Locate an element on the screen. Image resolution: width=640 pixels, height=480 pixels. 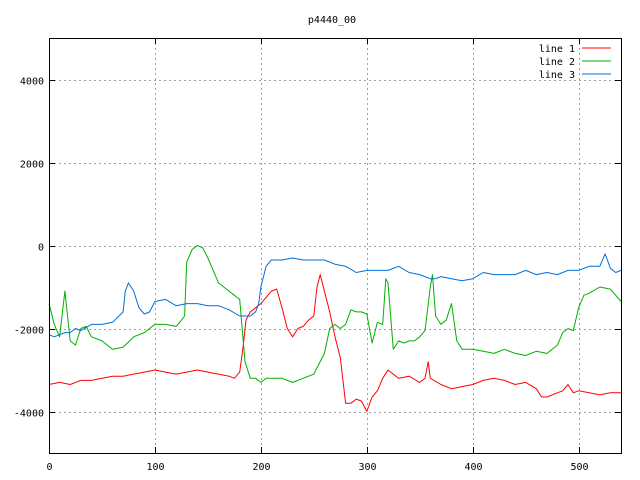
y-tick-label: -4000 is located at coordinates (29, 414).